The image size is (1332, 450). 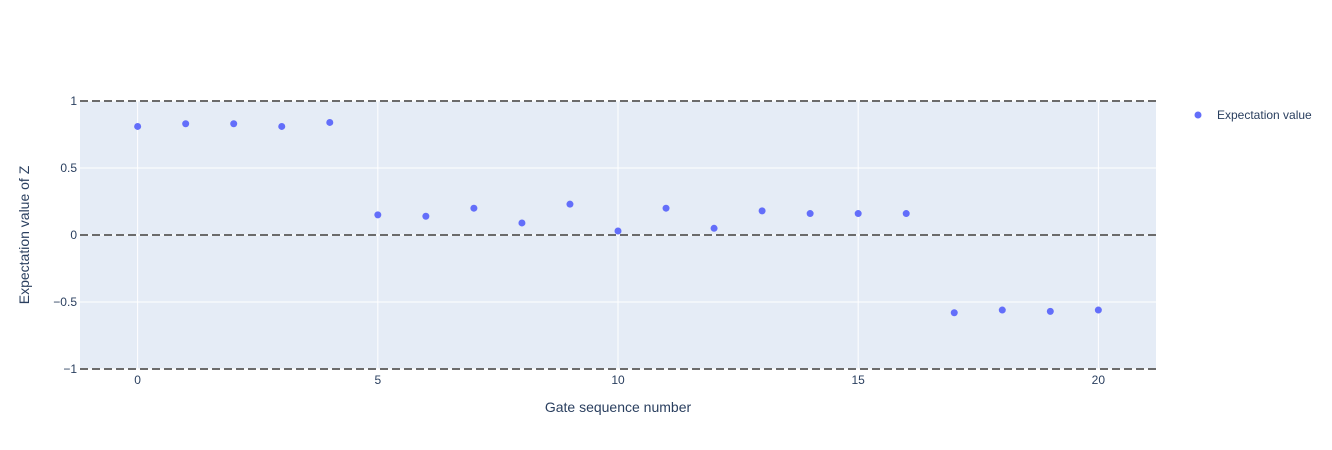 What do you see at coordinates (70, 369) in the screenshot?
I see `y-tick-label: −1` at bounding box center [70, 369].